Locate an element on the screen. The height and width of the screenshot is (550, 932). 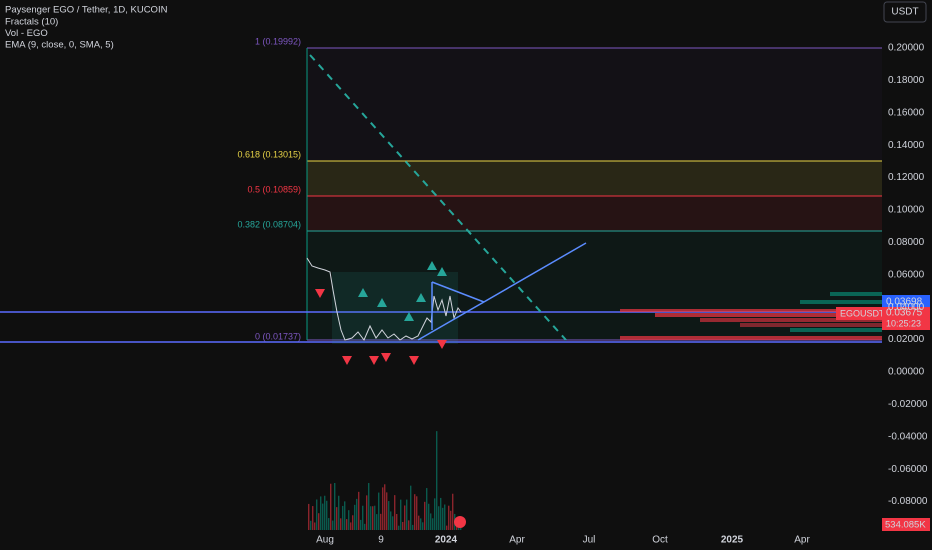
indicator-label: Vol - EGO is located at coordinates (26, 33).